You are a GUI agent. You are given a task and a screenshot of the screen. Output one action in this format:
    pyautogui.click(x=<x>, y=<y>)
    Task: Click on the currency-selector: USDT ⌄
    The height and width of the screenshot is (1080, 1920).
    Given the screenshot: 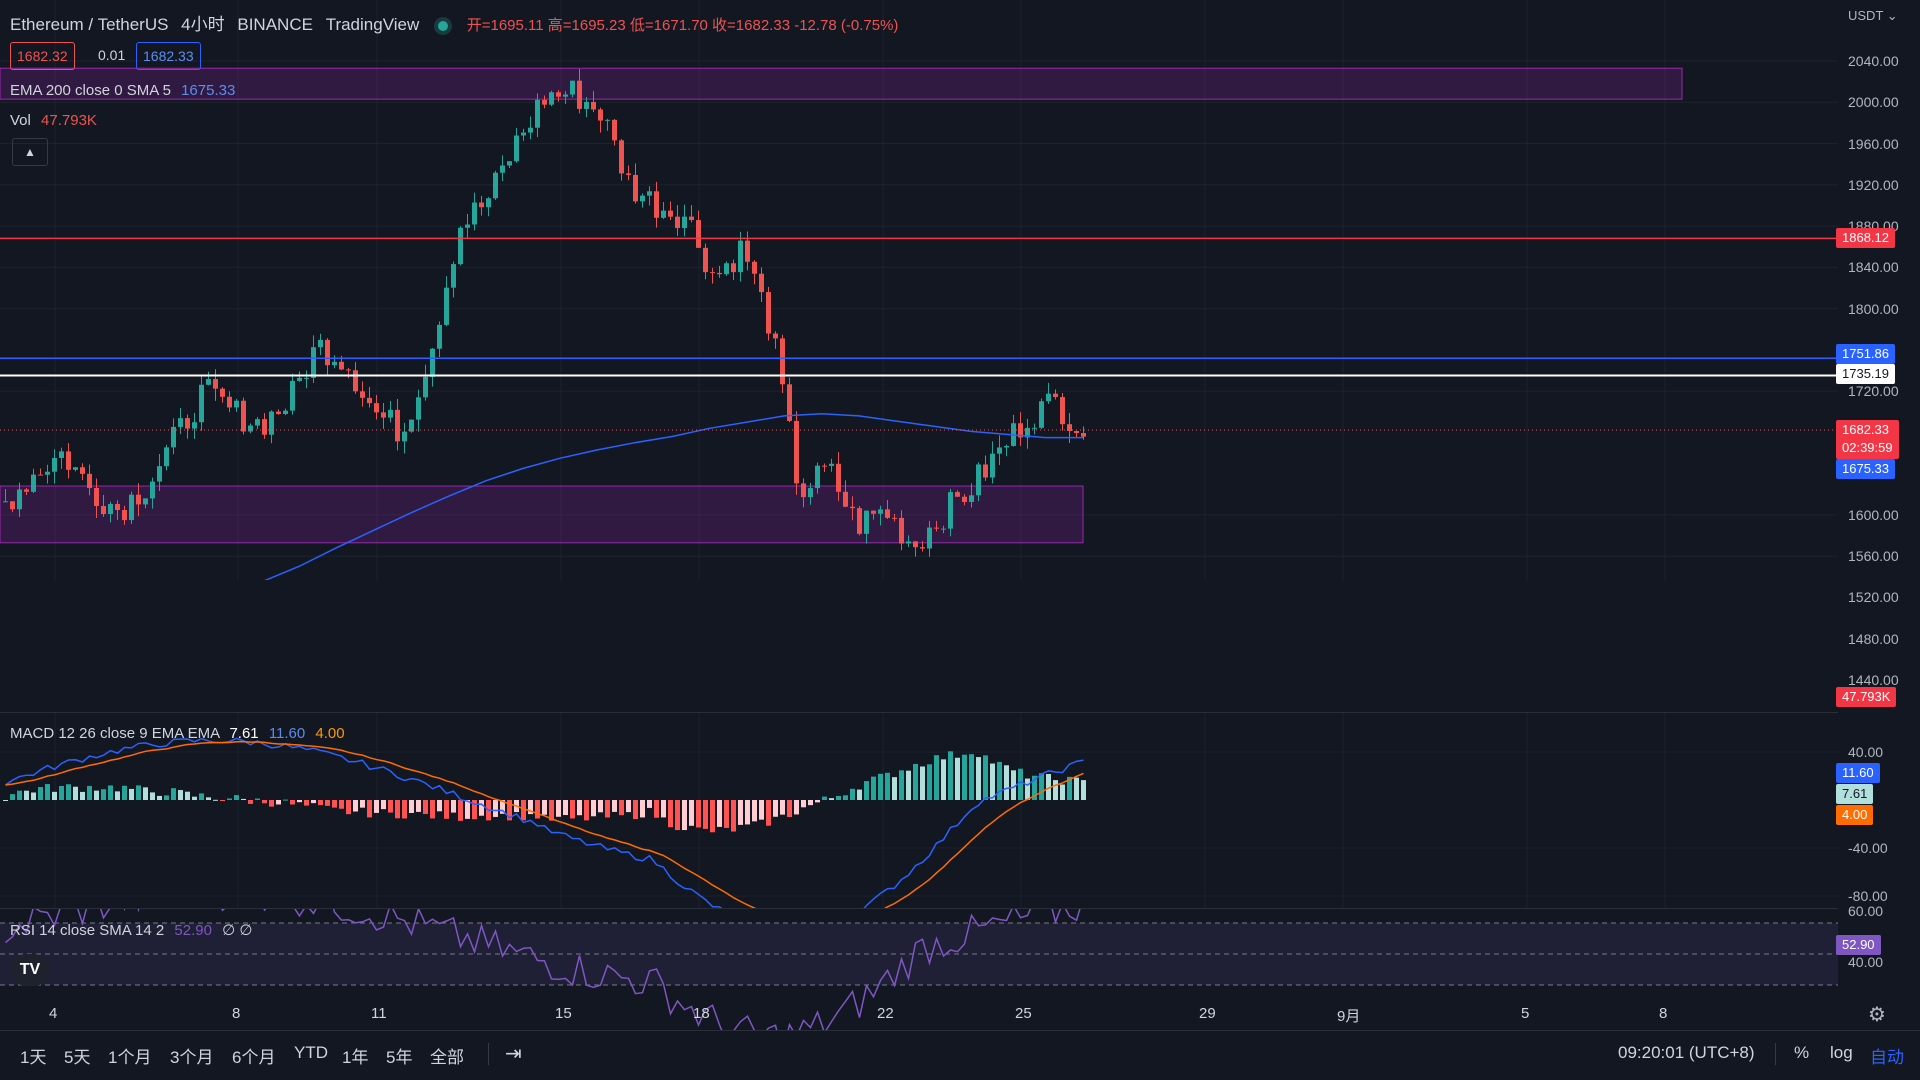 What is the action you would take?
    pyautogui.click(x=1873, y=15)
    